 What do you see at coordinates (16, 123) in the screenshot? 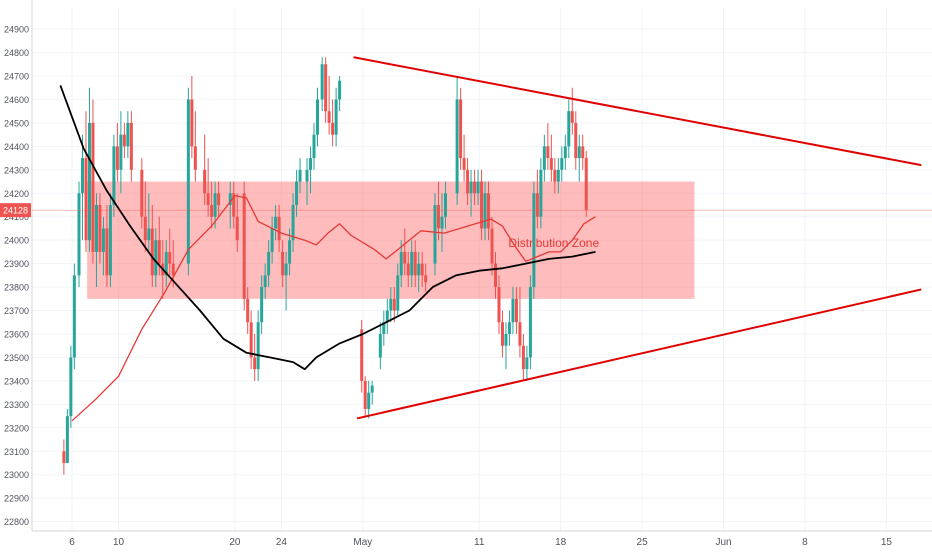
I see `y-tick-label: 24500` at bounding box center [16, 123].